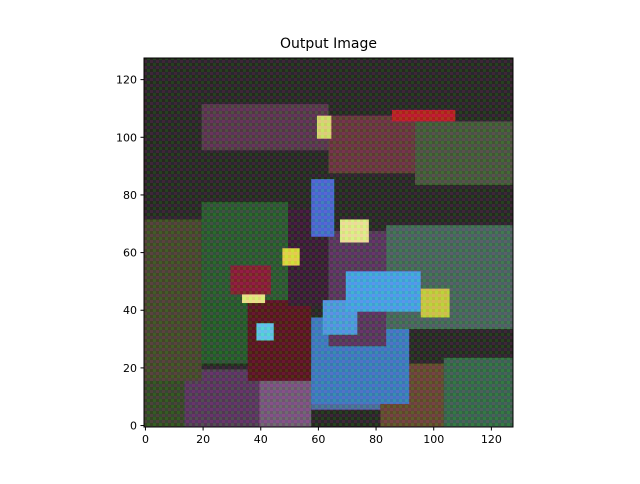  What do you see at coordinates (203, 439) in the screenshot?
I see `x-tick-label: 20` at bounding box center [203, 439].